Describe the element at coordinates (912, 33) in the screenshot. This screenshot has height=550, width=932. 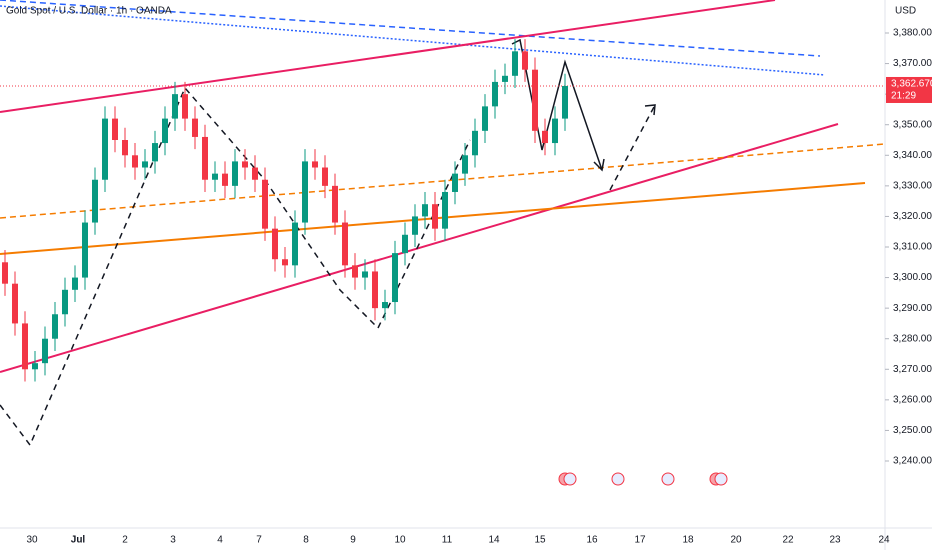
I see `y-tick-label: 3,380.000` at that location.